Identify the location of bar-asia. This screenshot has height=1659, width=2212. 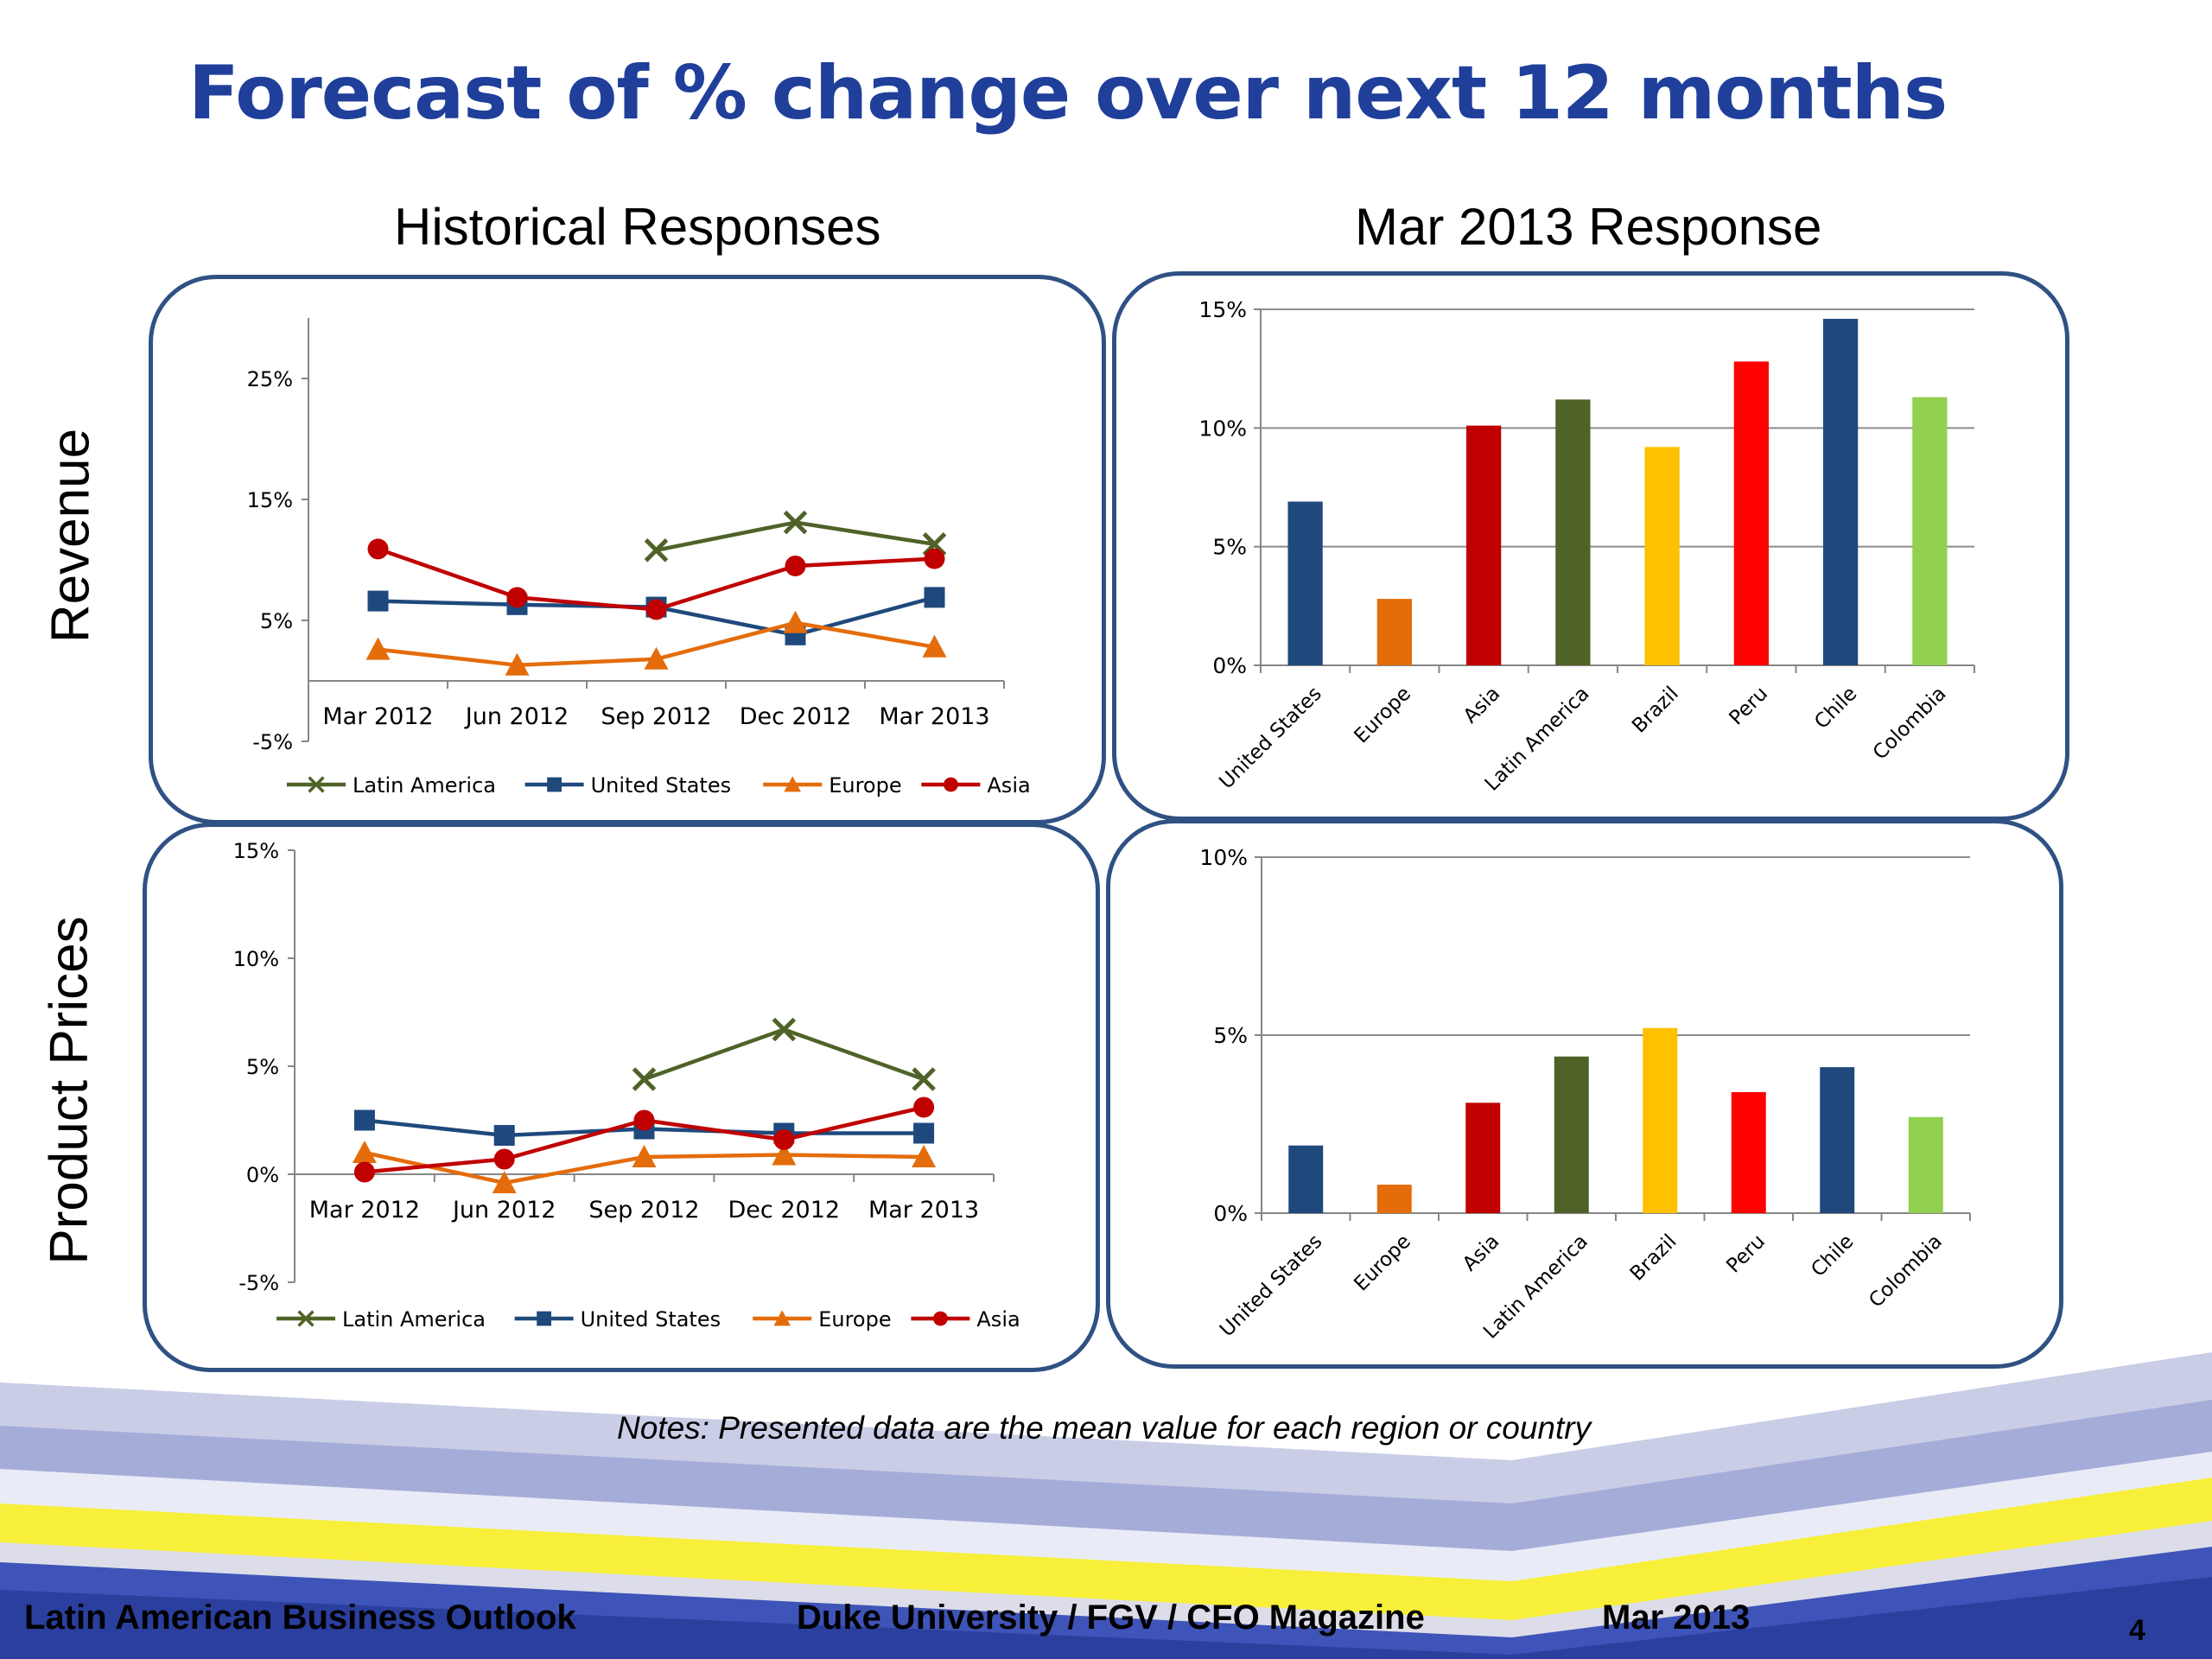
(1483, 1158).